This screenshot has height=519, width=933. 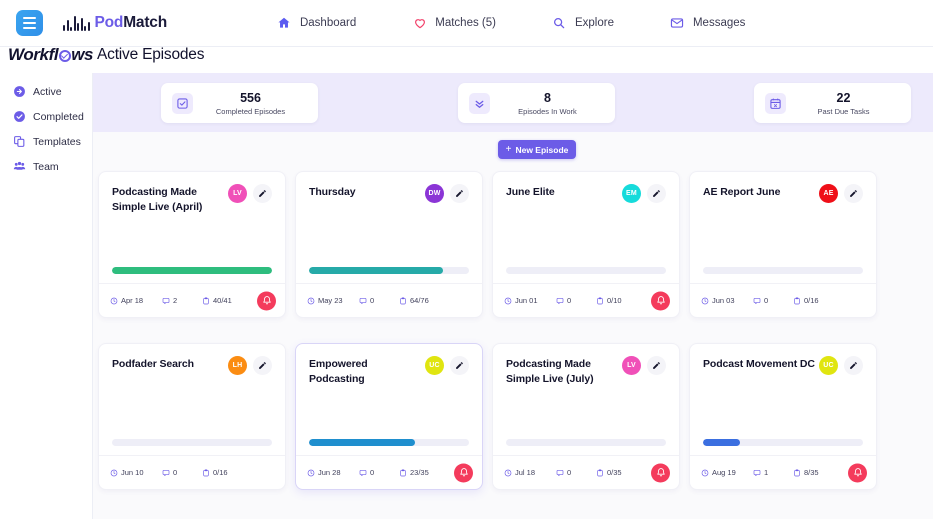 What do you see at coordinates (175, 300) in the screenshot?
I see `episode-comments-count: 2` at bounding box center [175, 300].